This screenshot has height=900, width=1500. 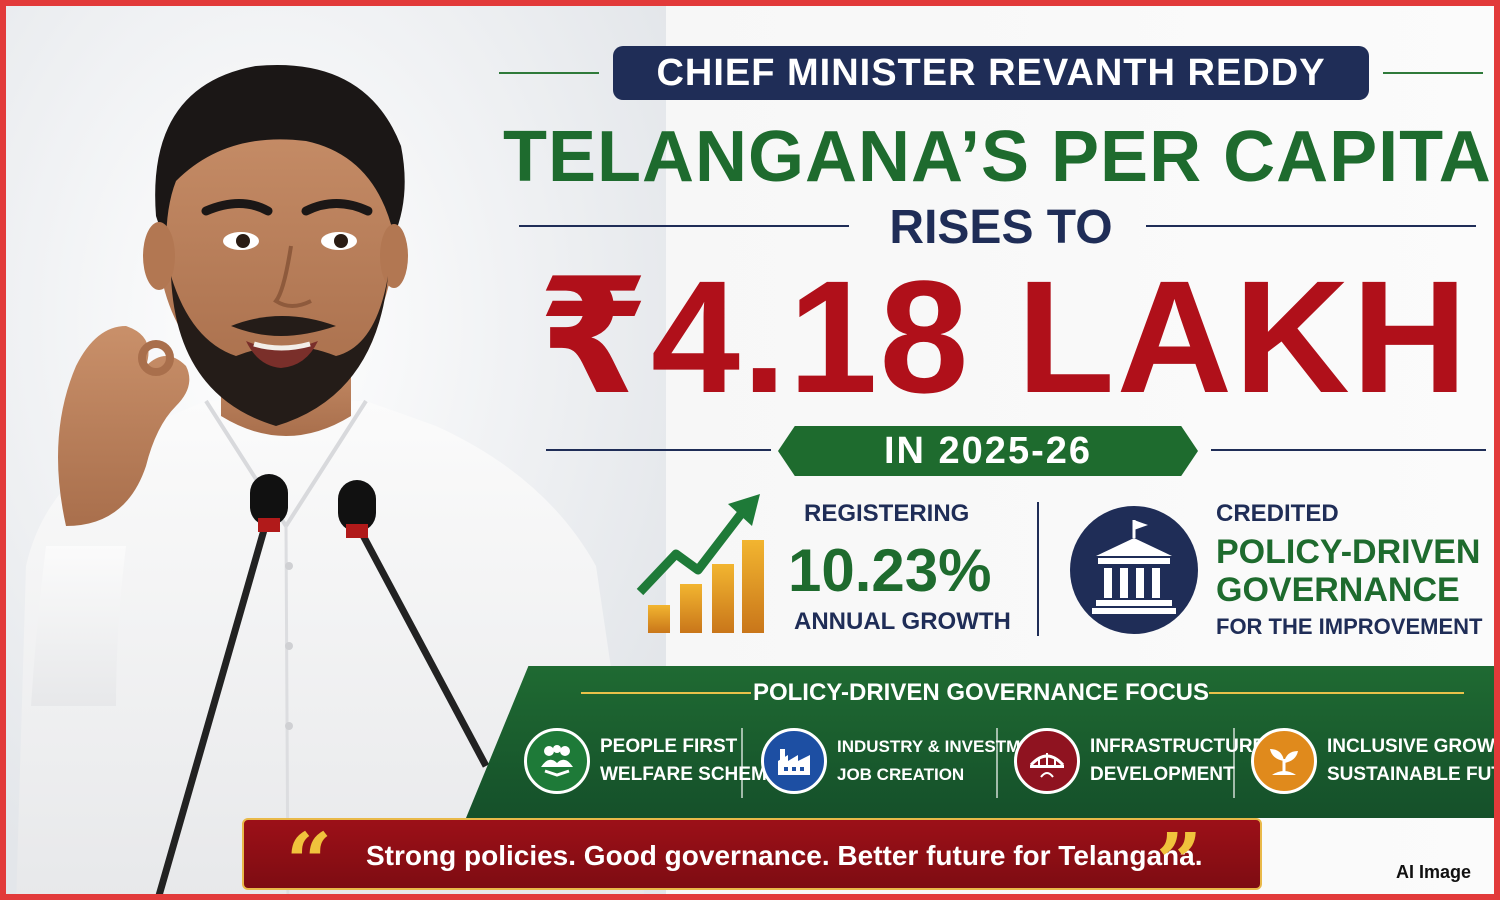 I want to click on focus-item-line1: INFRASTRUCTURE, so click(x=1178, y=746).